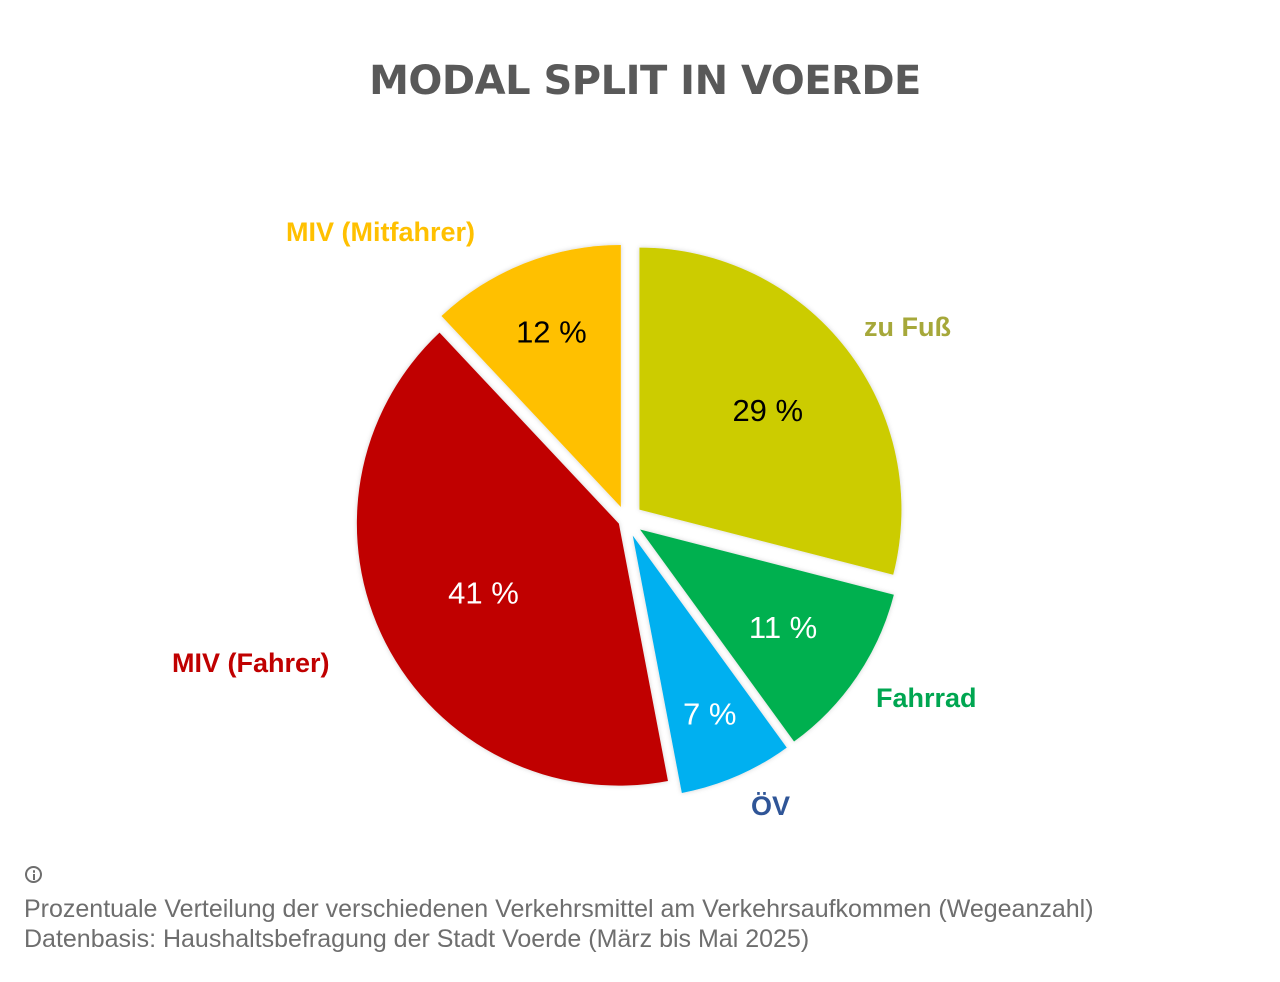 This screenshot has width=1280, height=982. I want to click on pie-slice-miv-mitfahrer, so click(531, 375).